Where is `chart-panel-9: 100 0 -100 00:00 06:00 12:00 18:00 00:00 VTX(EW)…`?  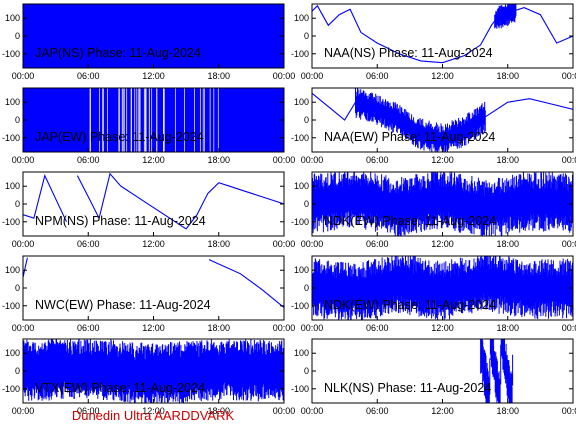
chart-panel-9: 100 0 -100 00:00 06:00 12:00 18:00 00:00 VTX(EW)… is located at coordinates (149, 377).